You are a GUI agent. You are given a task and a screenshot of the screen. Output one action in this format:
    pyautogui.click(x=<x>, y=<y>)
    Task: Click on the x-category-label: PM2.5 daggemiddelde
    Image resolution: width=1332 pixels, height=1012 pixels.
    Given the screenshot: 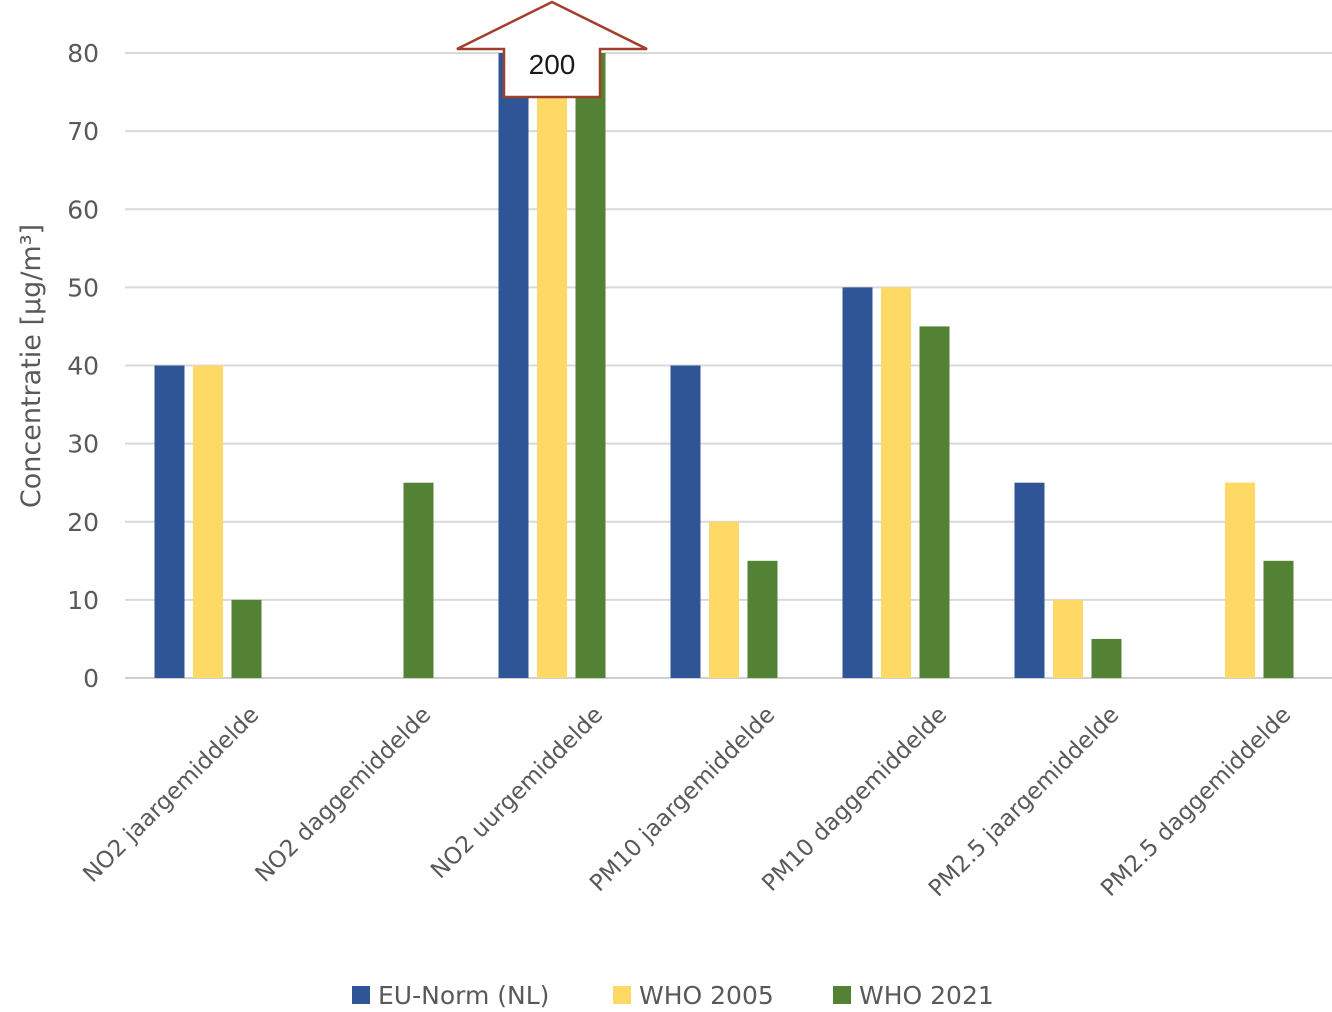 What is the action you would take?
    pyautogui.click(x=1196, y=802)
    